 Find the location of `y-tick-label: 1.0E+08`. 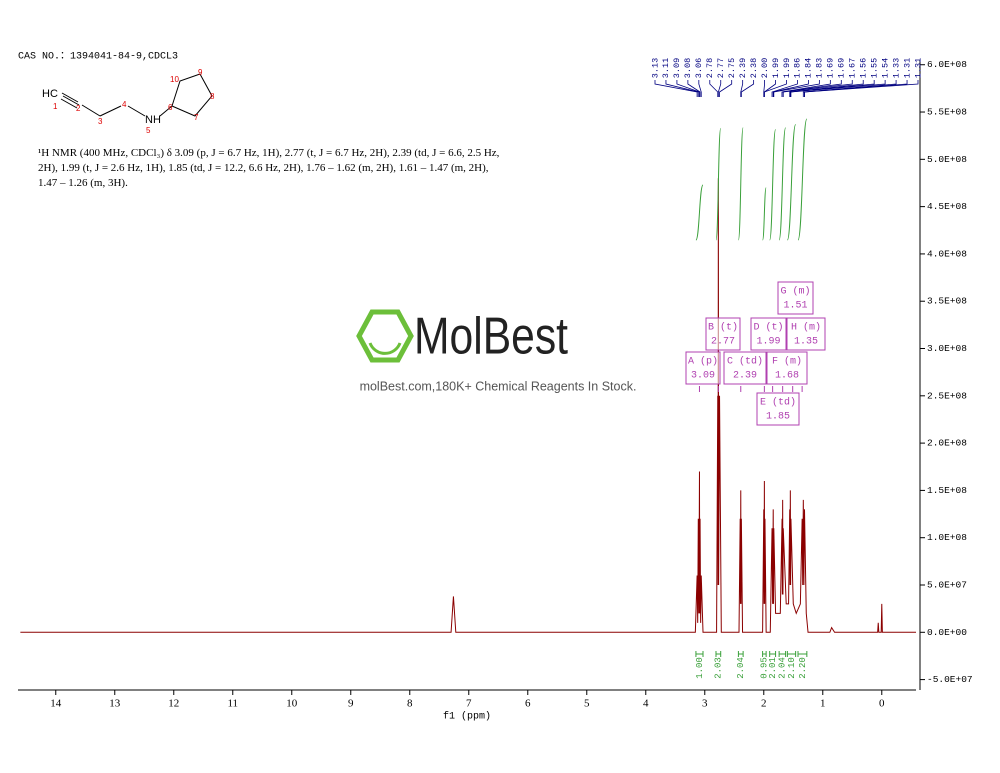

y-tick-label: 1.0E+08 is located at coordinates (947, 537).